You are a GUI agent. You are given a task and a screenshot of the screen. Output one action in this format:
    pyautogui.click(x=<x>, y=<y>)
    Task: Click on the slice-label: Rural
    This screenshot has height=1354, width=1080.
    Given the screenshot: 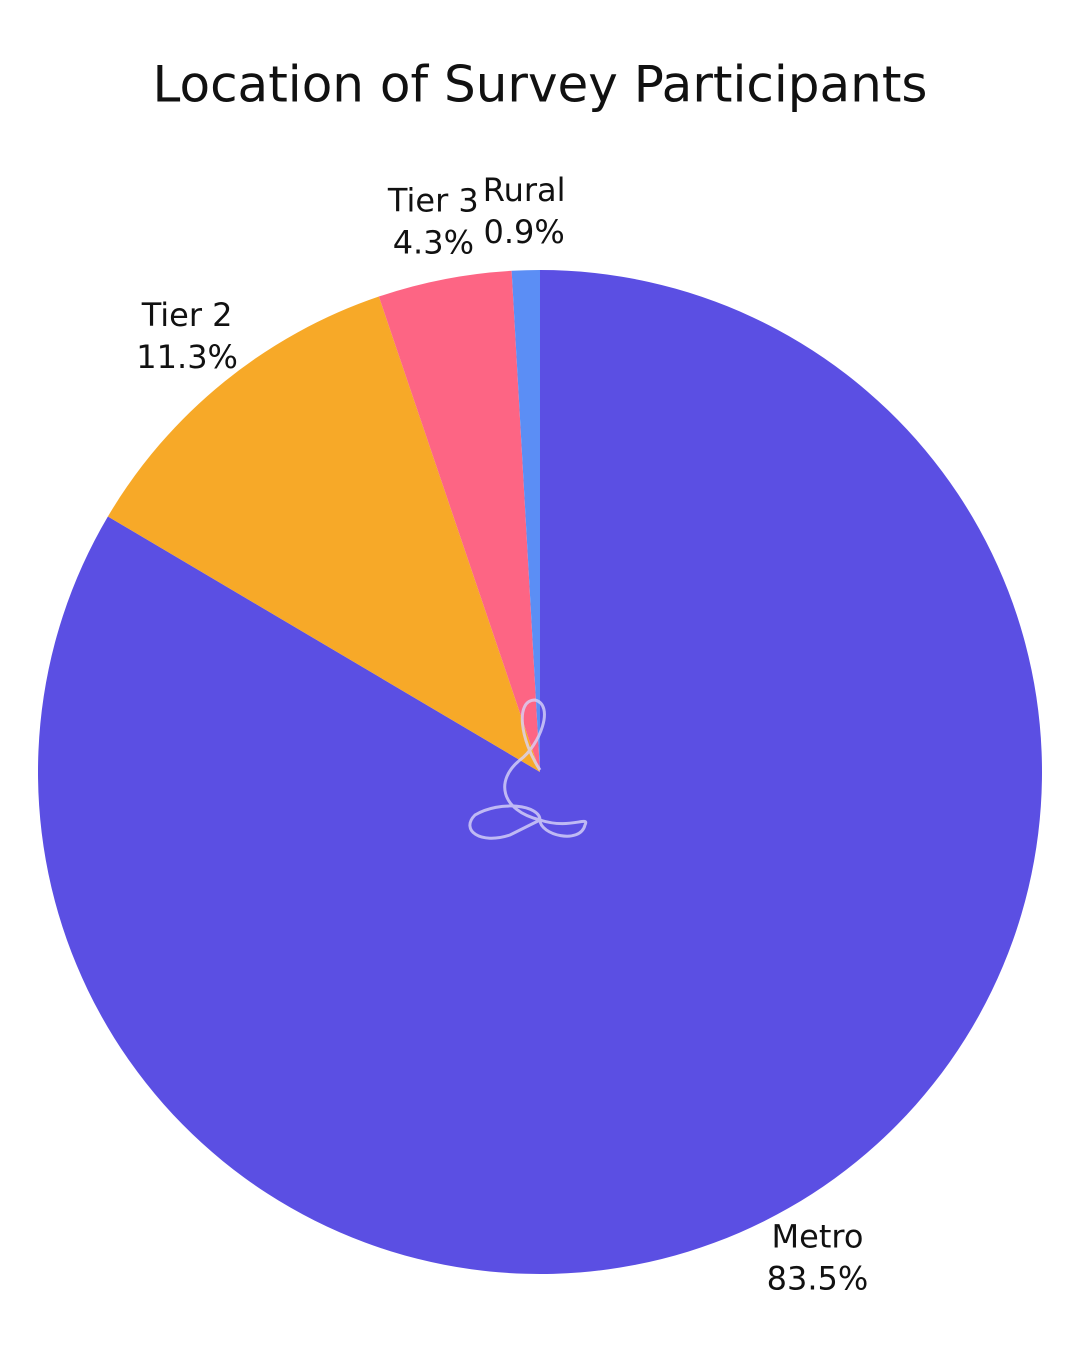 What is the action you would take?
    pyautogui.click(x=524, y=190)
    